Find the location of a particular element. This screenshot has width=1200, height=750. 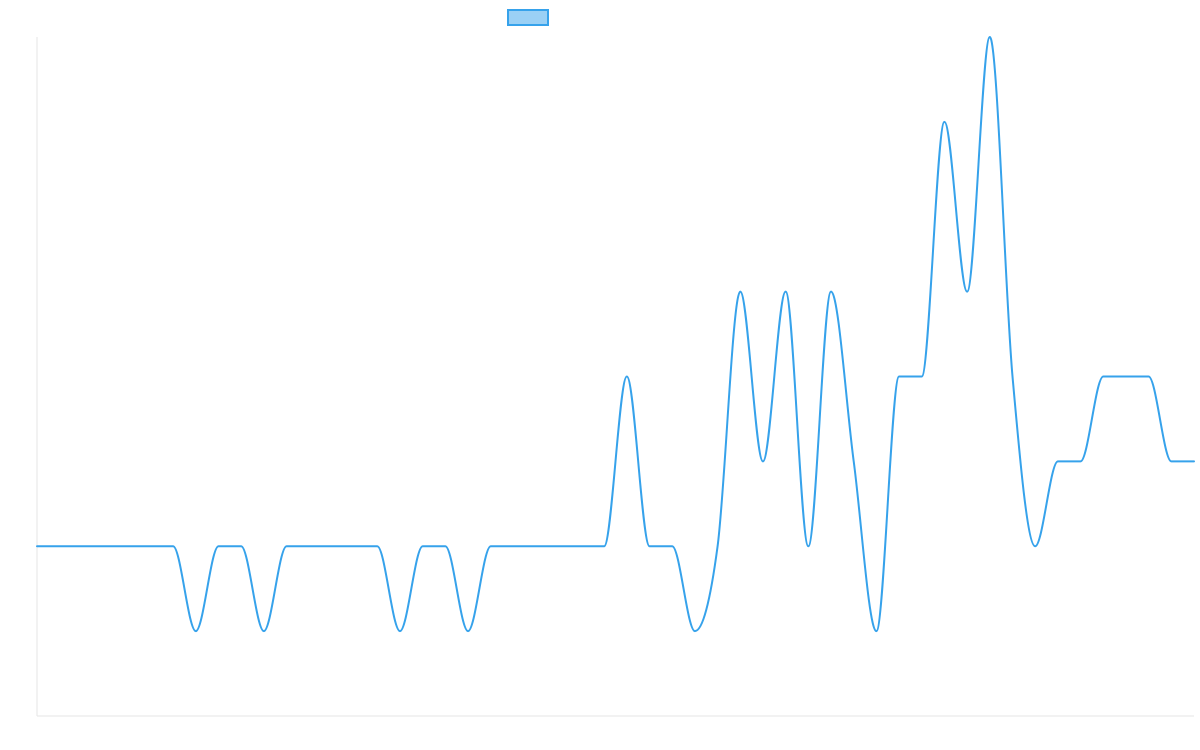

legend-swatch is located at coordinates (528, 17).